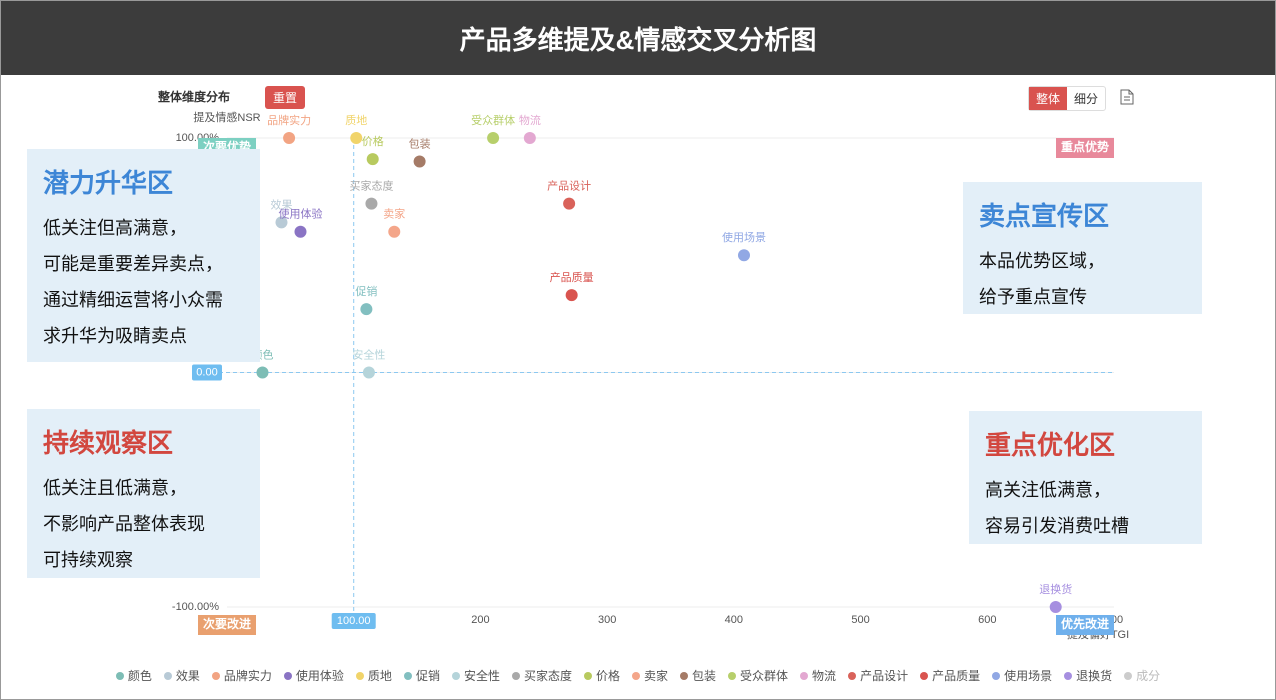 Image resolution: width=1276 pixels, height=700 pixels. I want to click on legend-label: 使用体验, so click(319, 676).